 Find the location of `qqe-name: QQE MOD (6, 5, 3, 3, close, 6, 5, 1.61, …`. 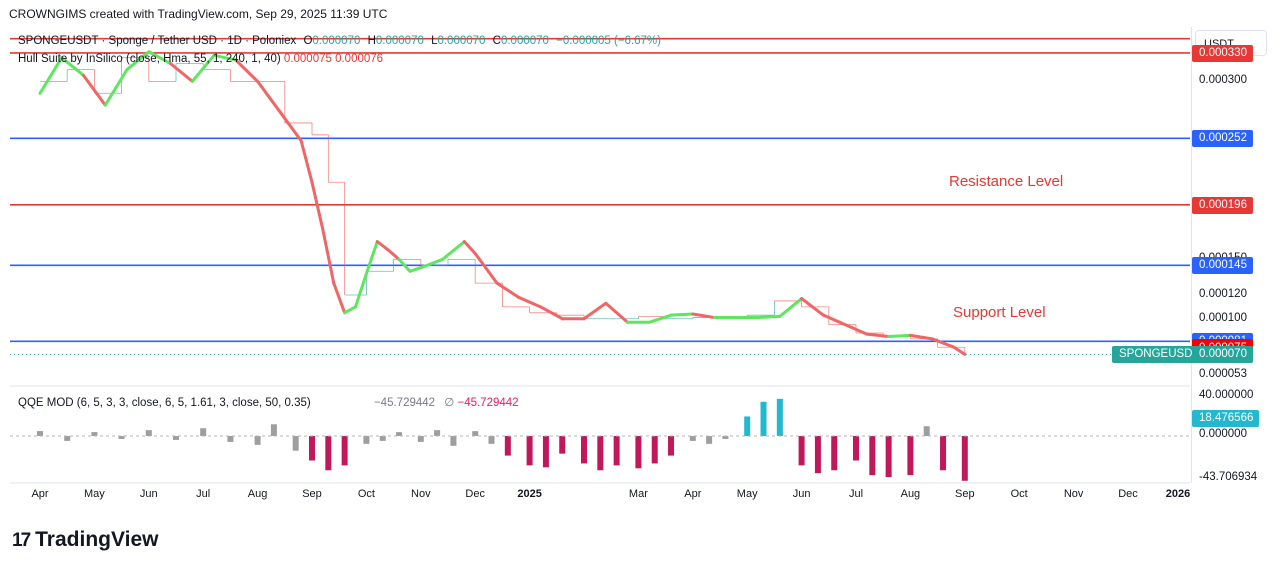

qqe-name: QQE MOD (6, 5, 3, 3, close, 6, 5, 1.61, … is located at coordinates (164, 403).